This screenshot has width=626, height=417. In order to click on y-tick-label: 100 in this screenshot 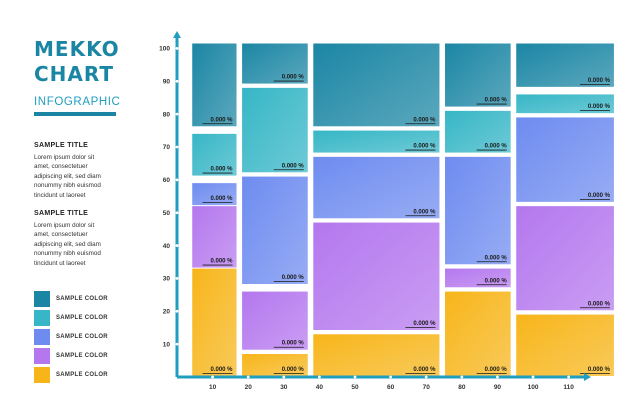, I will do `click(164, 49)`.